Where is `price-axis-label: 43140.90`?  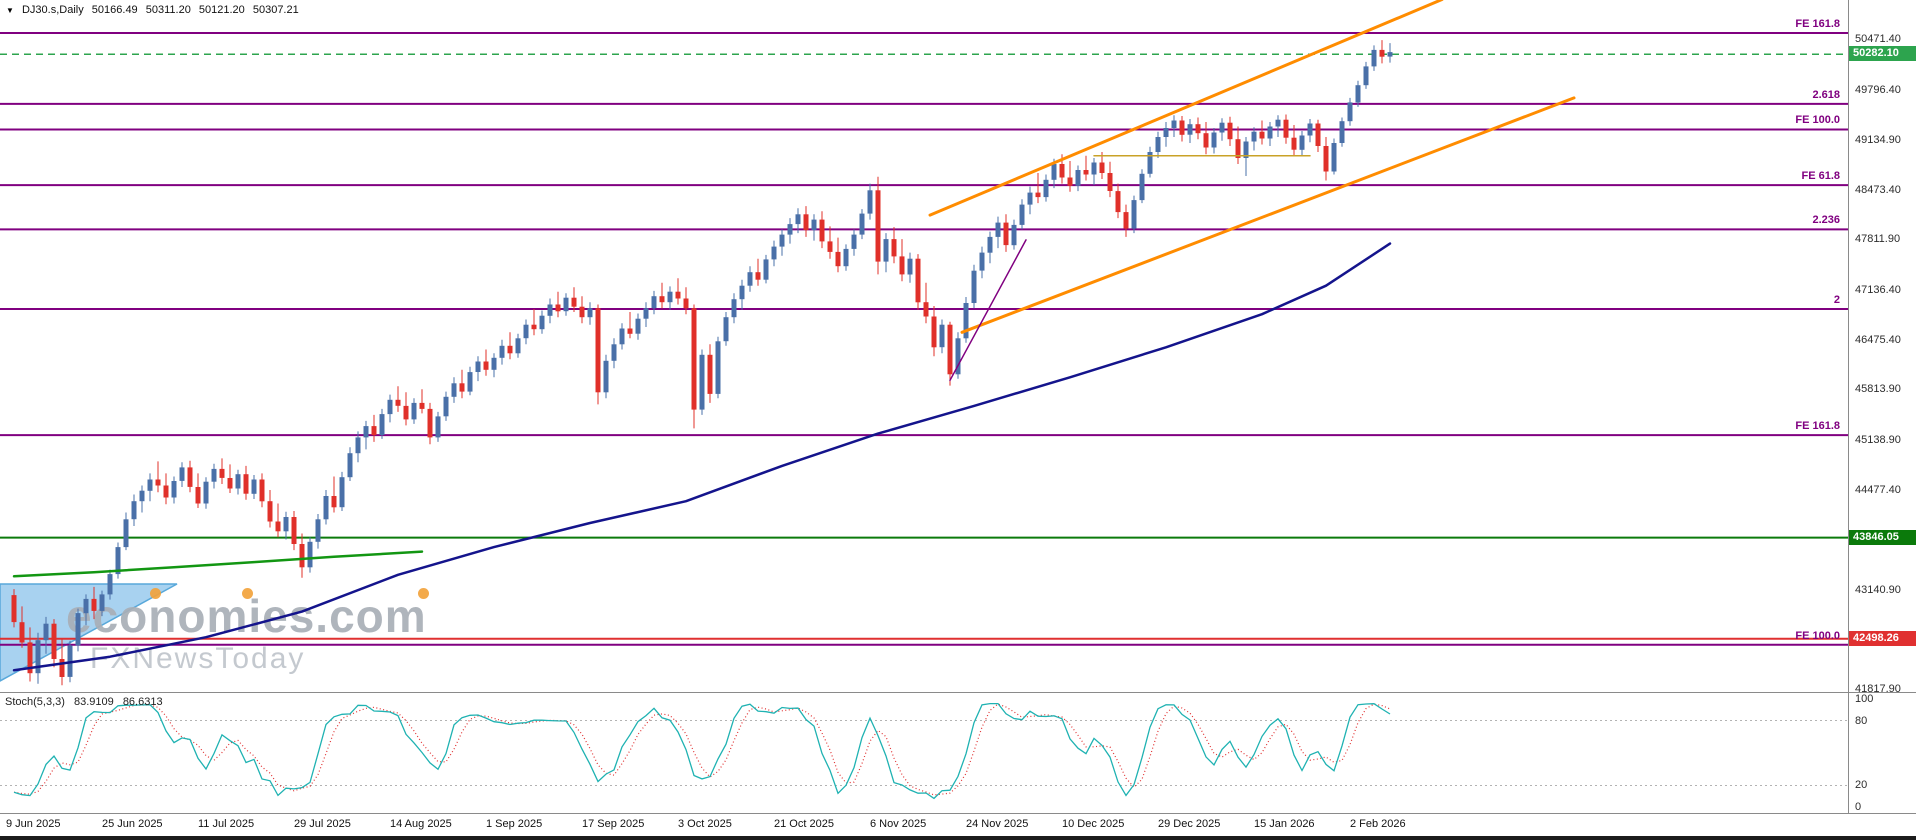 price-axis-label: 43140.90 is located at coordinates (1878, 590).